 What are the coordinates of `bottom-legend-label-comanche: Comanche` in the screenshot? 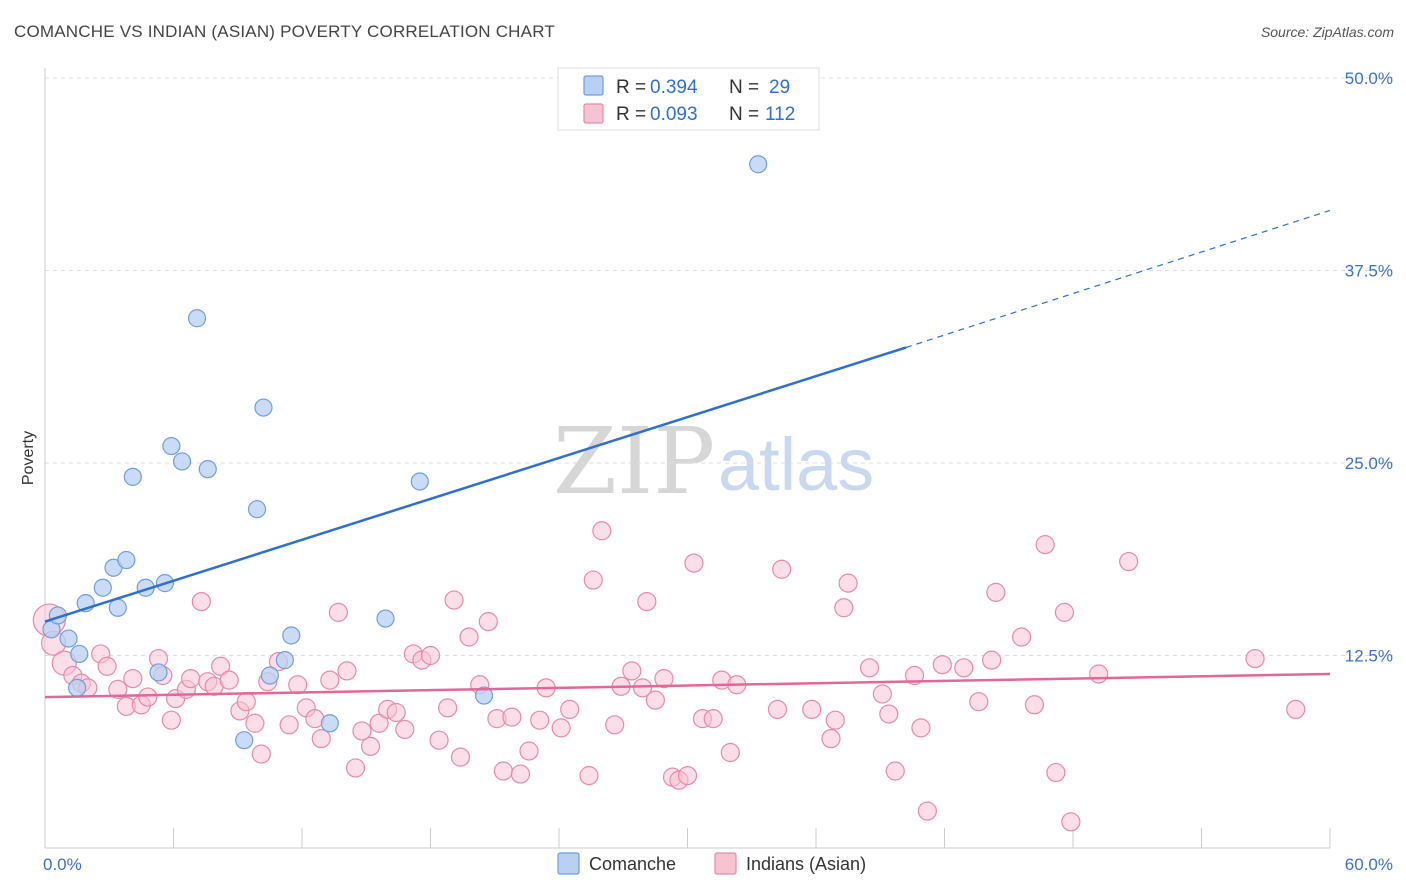 It's located at (632, 864).